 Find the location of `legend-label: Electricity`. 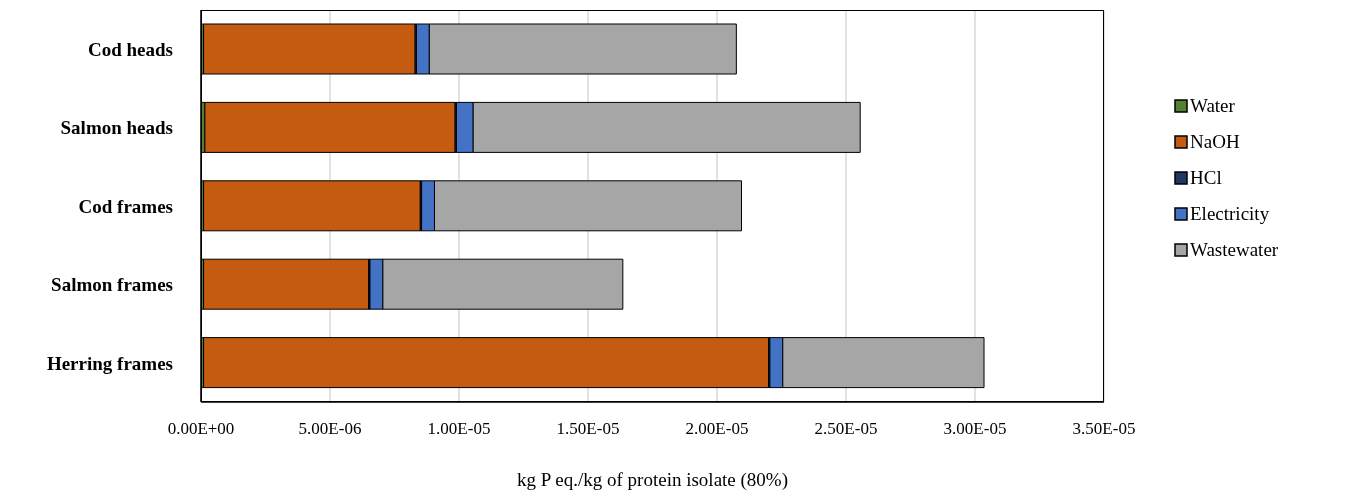

legend-label: Electricity is located at coordinates (1230, 214).